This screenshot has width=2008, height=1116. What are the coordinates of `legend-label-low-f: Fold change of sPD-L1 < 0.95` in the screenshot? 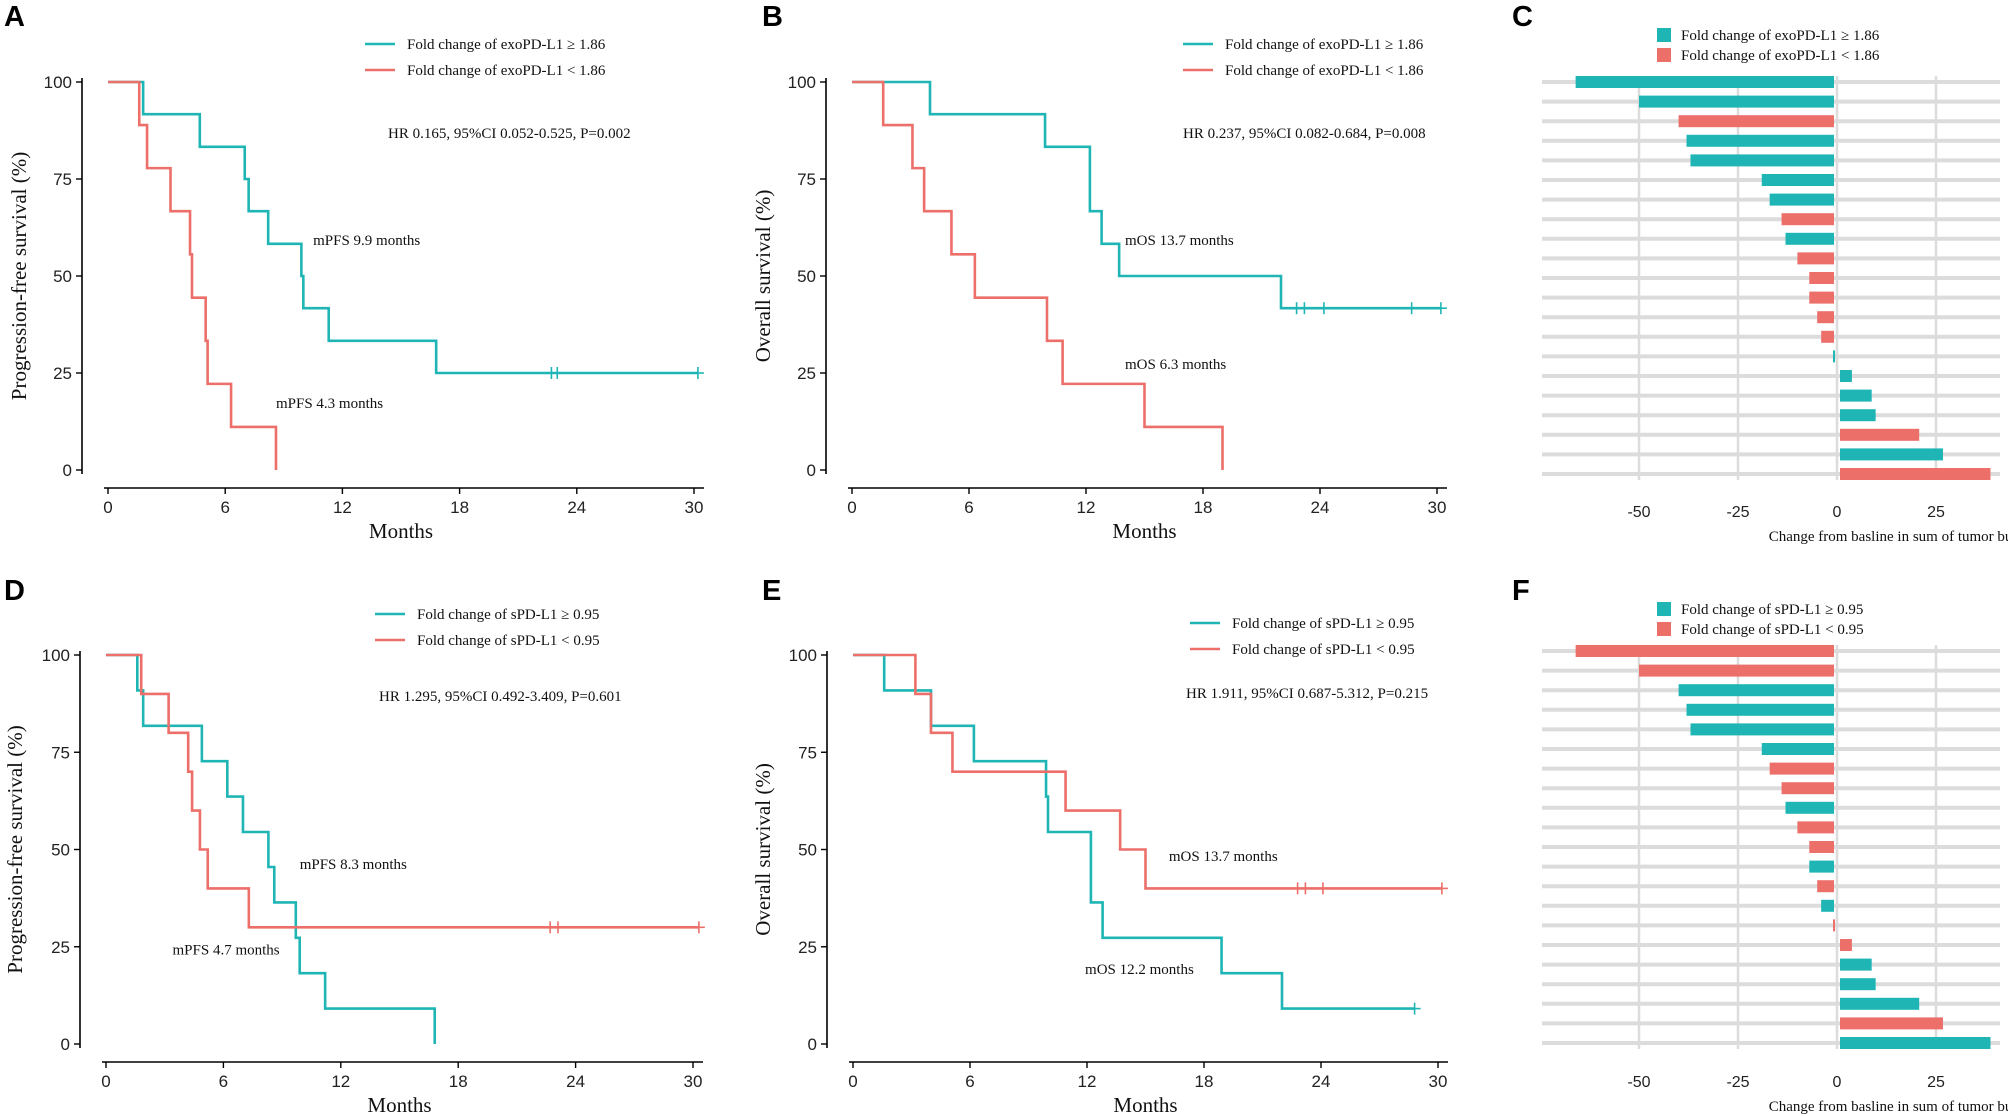 It's located at (1772, 630).